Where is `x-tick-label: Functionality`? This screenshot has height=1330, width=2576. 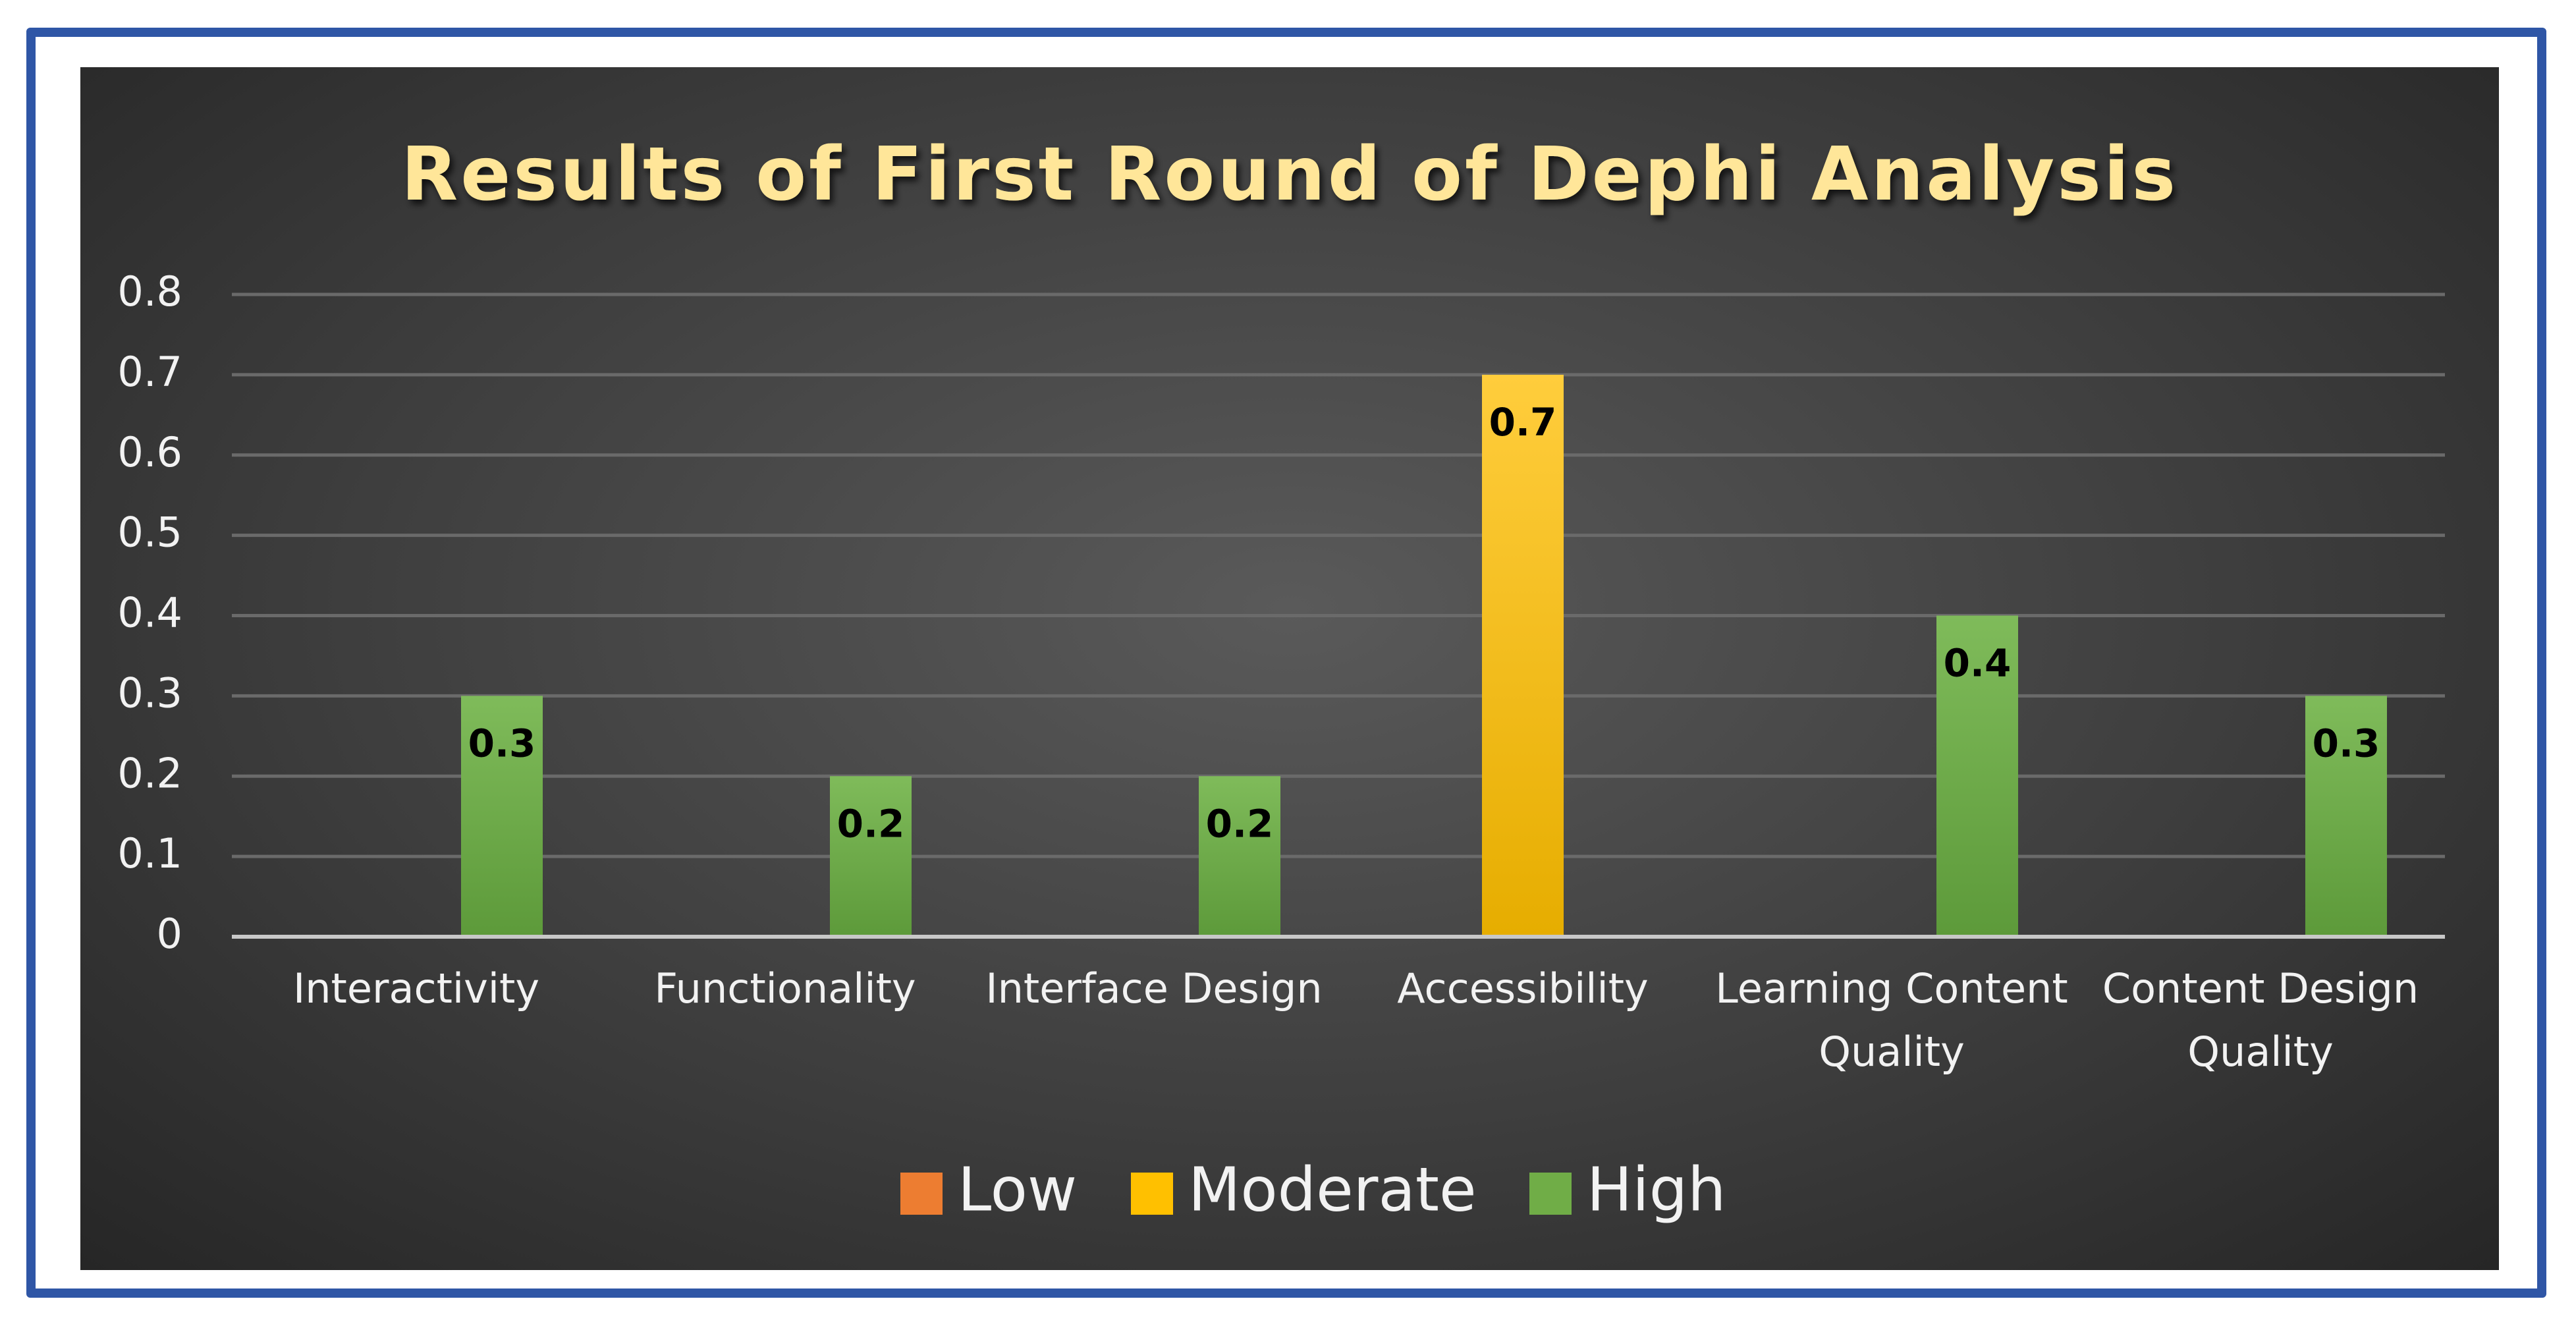
x-tick-label: Functionality is located at coordinates (785, 988).